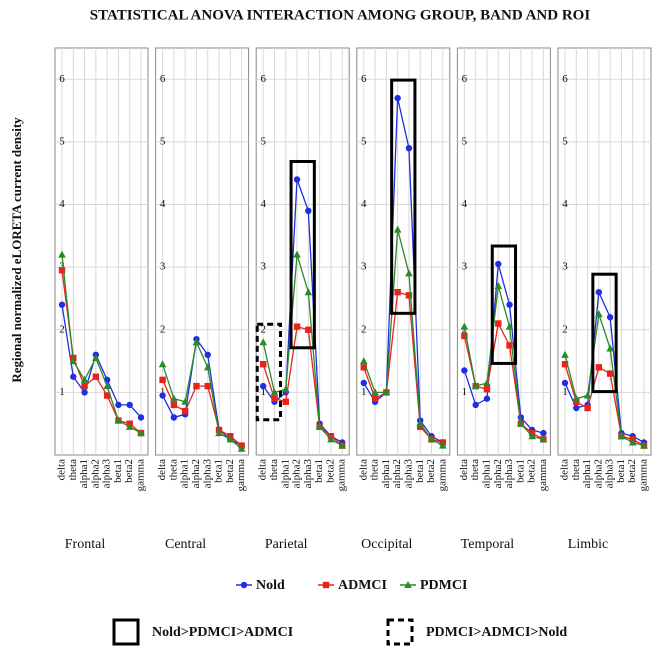  Describe the element at coordinates (431, 471) in the screenshot. I see `x-tick-label: beta2` at that location.